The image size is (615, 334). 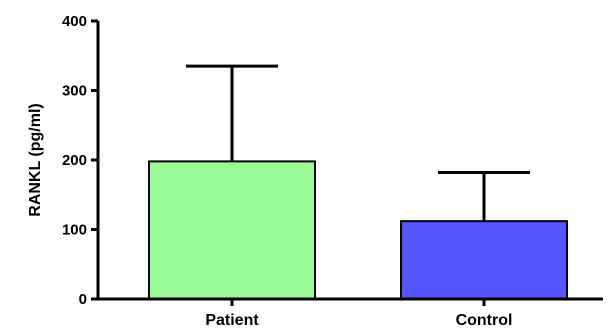 What do you see at coordinates (74, 91) in the screenshot?
I see `y-tick-label: 300` at bounding box center [74, 91].